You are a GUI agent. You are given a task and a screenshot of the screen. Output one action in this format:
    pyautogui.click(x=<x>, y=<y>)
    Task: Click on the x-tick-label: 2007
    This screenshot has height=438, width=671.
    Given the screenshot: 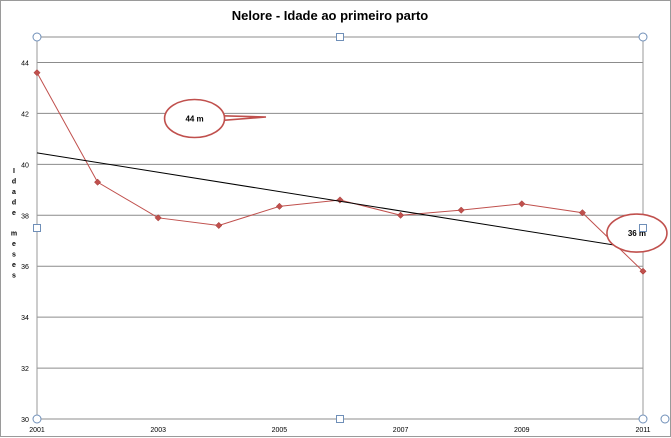 What is the action you would take?
    pyautogui.click(x=401, y=430)
    